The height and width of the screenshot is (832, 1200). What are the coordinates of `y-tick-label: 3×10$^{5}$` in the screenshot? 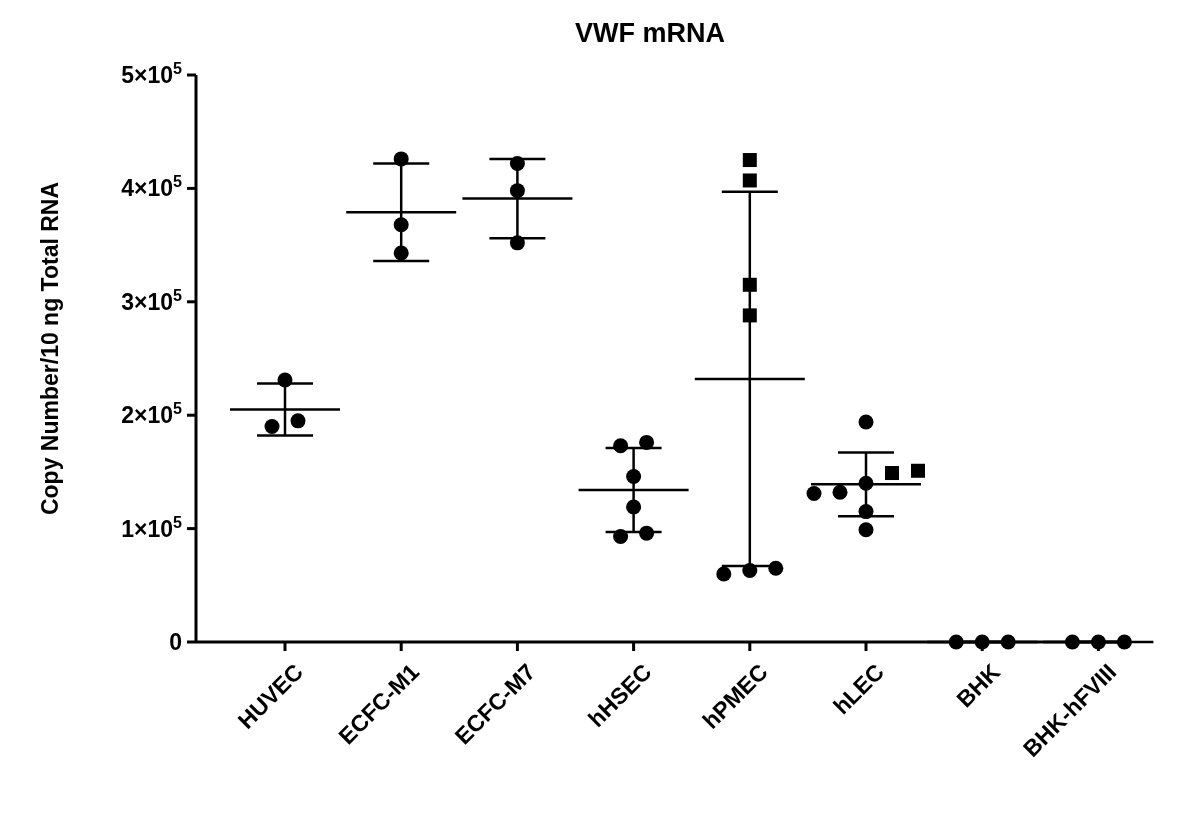 It's located at (152, 300).